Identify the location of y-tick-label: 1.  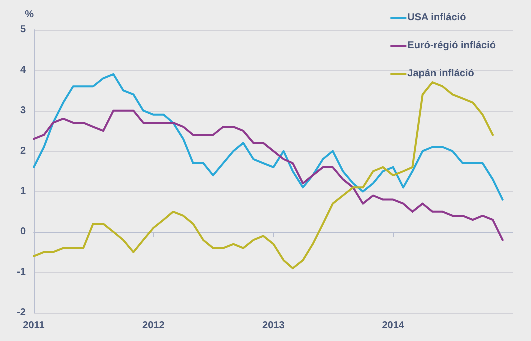
(23, 192).